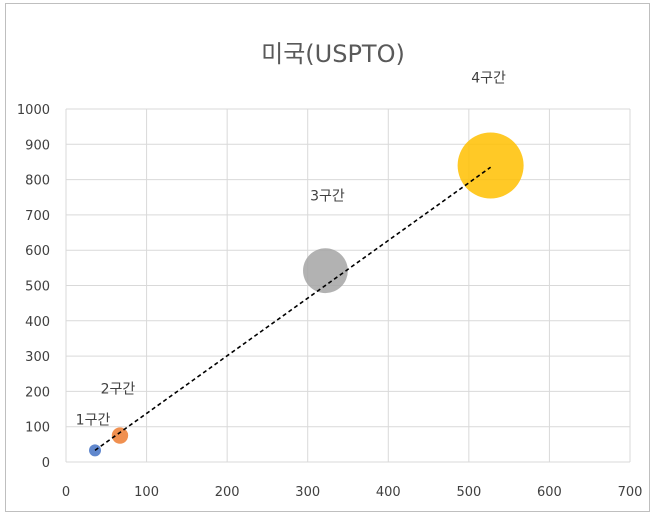 This screenshot has width=657, height=517. Describe the element at coordinates (37, 216) in the screenshot. I see `y-tick-label: 700` at that location.